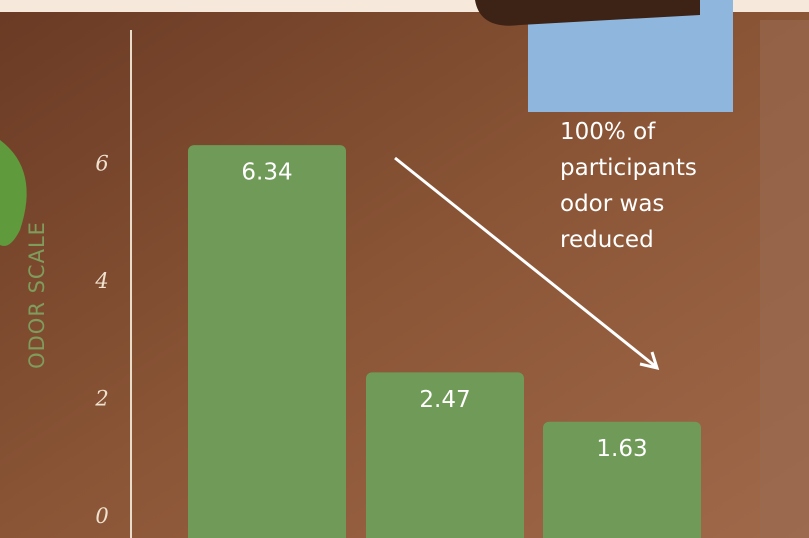 The height and width of the screenshot is (538, 809). Describe the element at coordinates (101, 281) in the screenshot. I see `y-tick-label: 4` at that location.